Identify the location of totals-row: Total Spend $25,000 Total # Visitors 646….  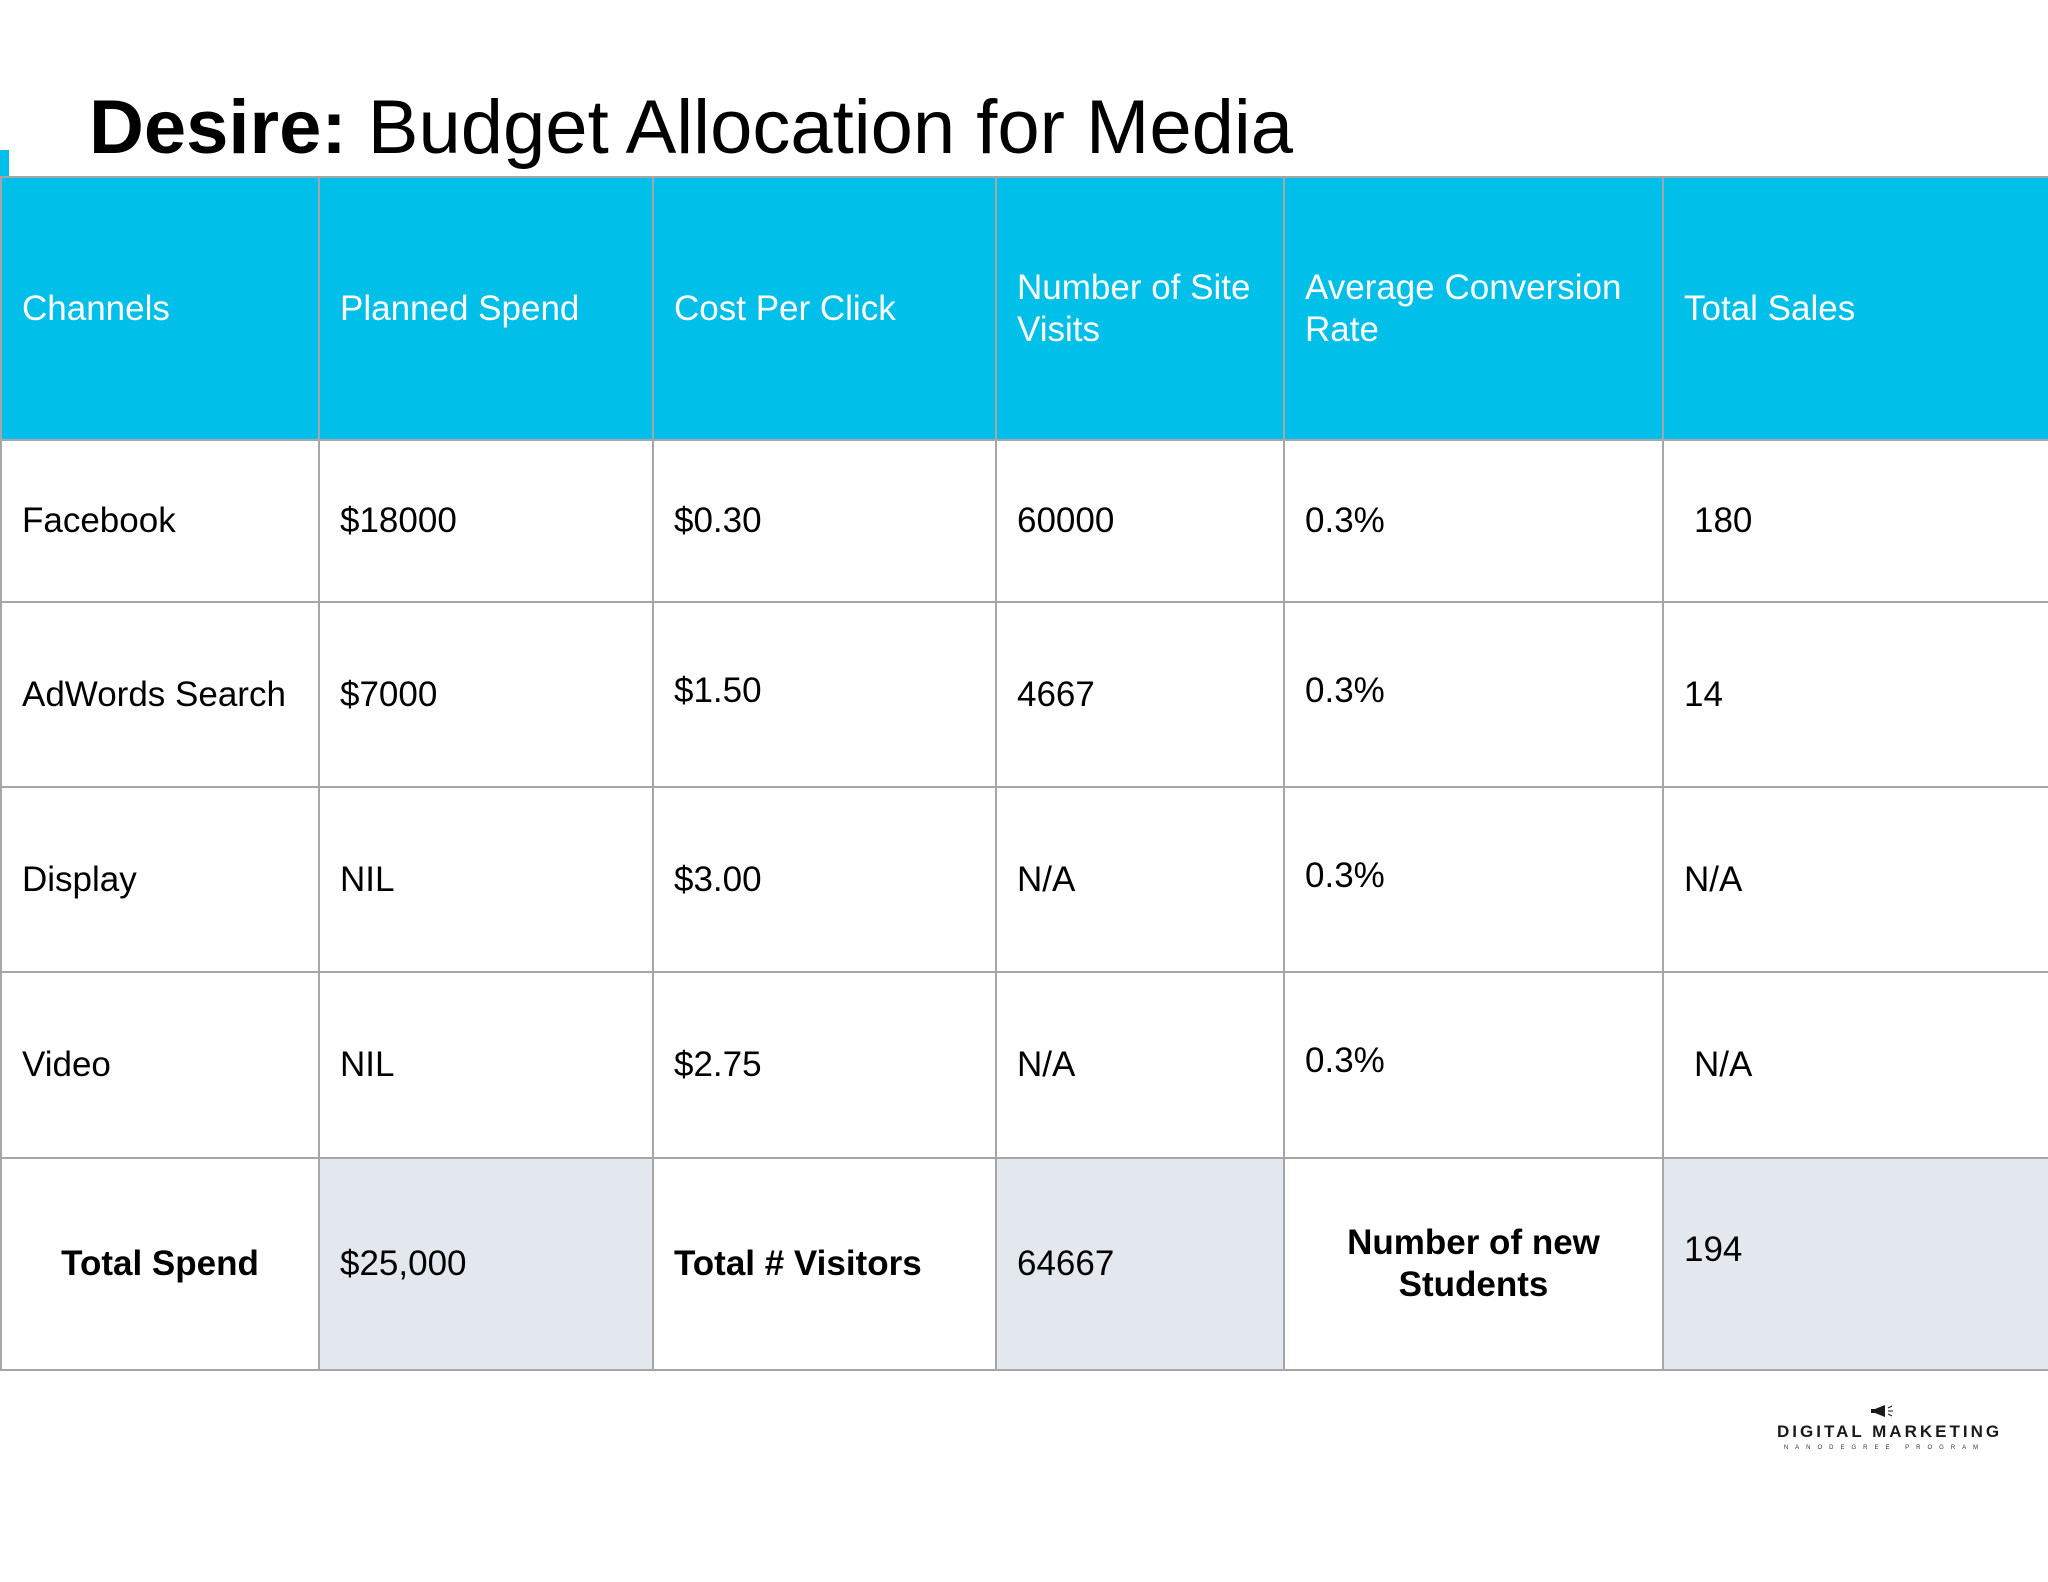
(1024, 1264).